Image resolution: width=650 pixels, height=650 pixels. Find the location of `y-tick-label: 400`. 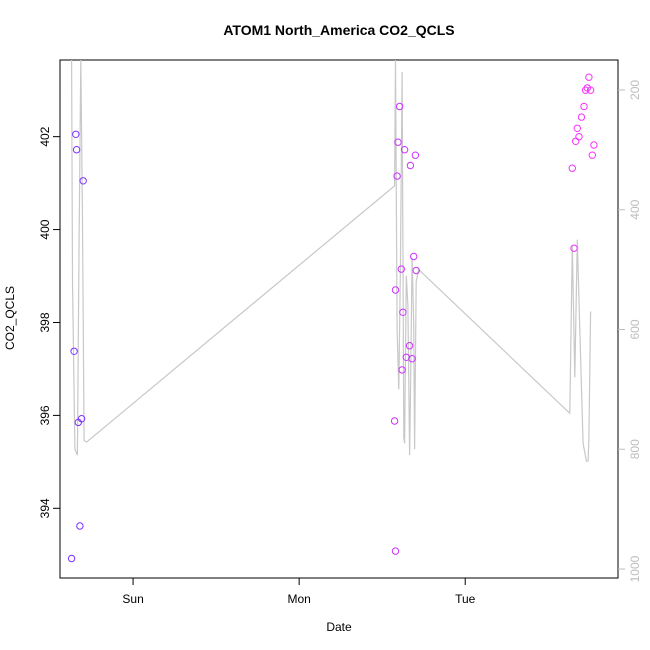

y-tick-label: 400 is located at coordinates (45, 229).